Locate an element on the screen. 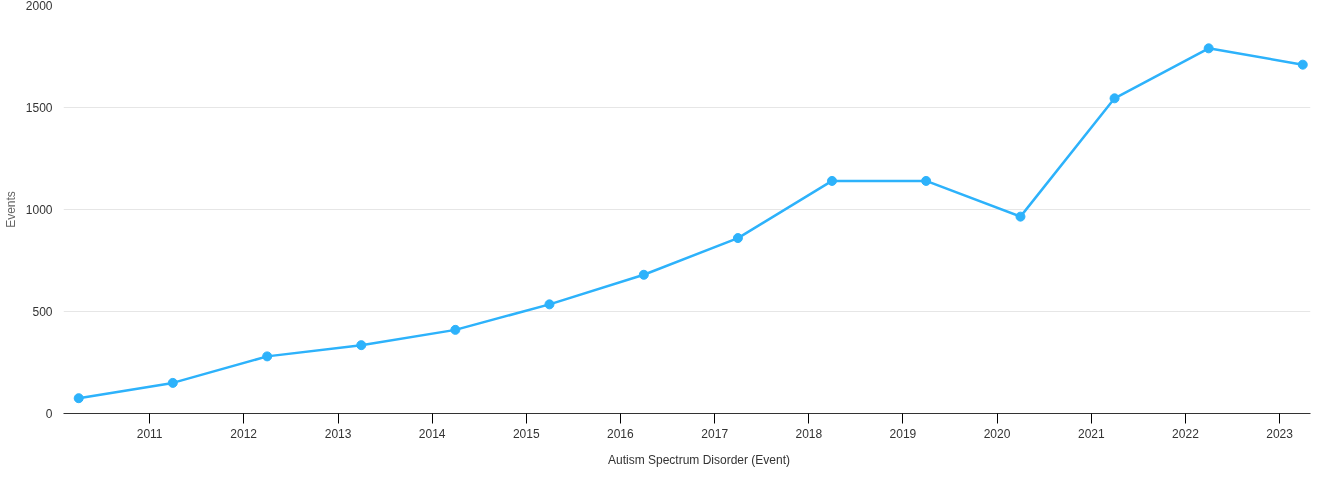 This screenshot has width=1338, height=492. y-tick-label: 1000 is located at coordinates (39, 210).